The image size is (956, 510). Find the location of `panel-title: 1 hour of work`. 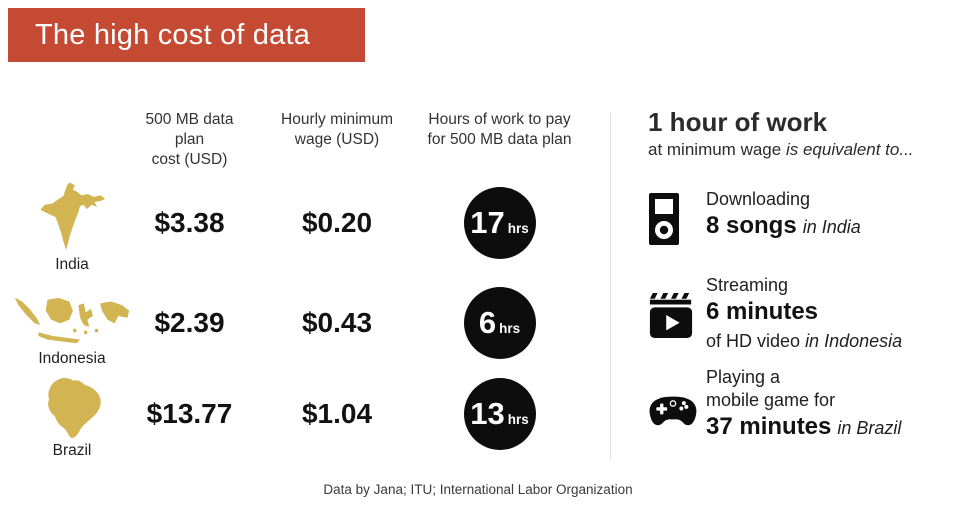

panel-title: 1 hour of work is located at coordinates (738, 122).